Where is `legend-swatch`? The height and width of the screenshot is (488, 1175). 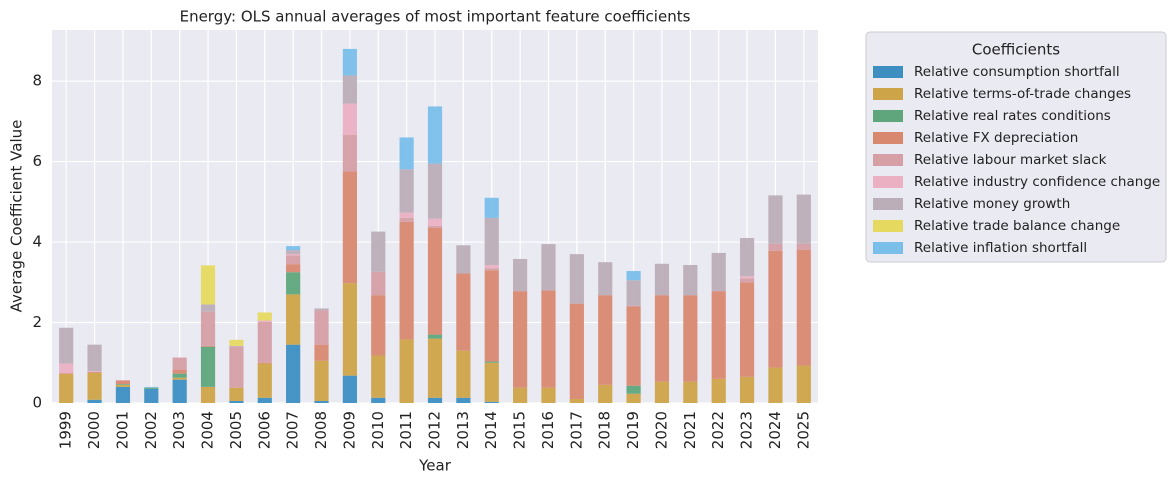
legend-swatch is located at coordinates (888, 72).